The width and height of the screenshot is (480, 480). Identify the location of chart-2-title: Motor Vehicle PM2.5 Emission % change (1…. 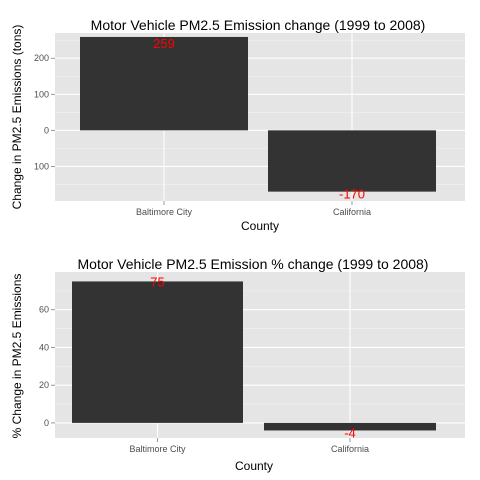
(253, 264).